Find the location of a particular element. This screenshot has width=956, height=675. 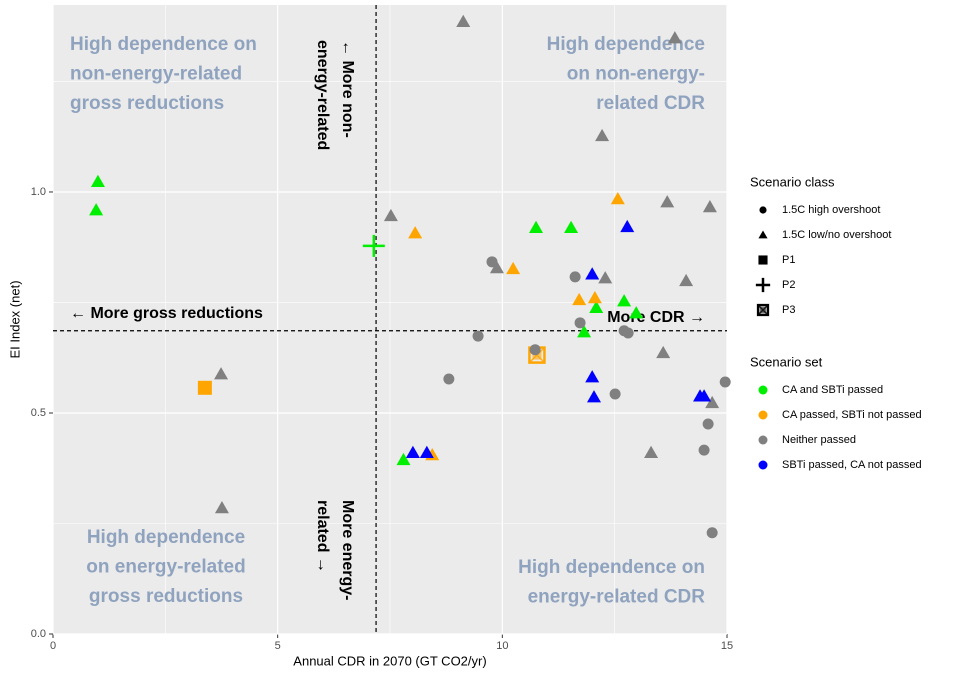

quadrant-label: non-energy-related is located at coordinates (156, 74).